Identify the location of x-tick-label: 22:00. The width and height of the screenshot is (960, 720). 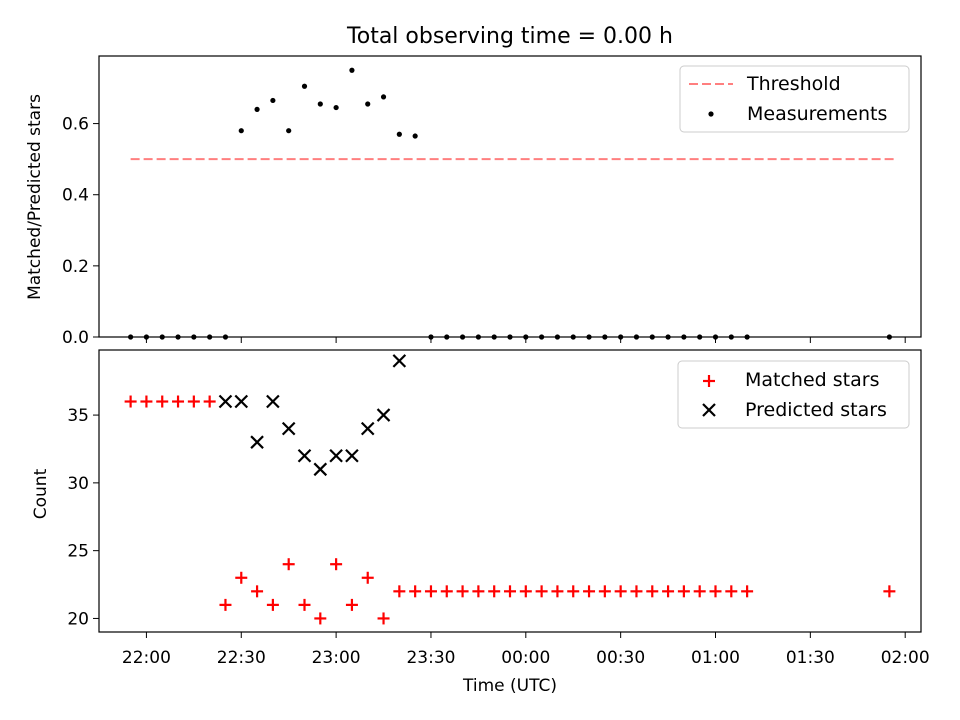
(146, 658).